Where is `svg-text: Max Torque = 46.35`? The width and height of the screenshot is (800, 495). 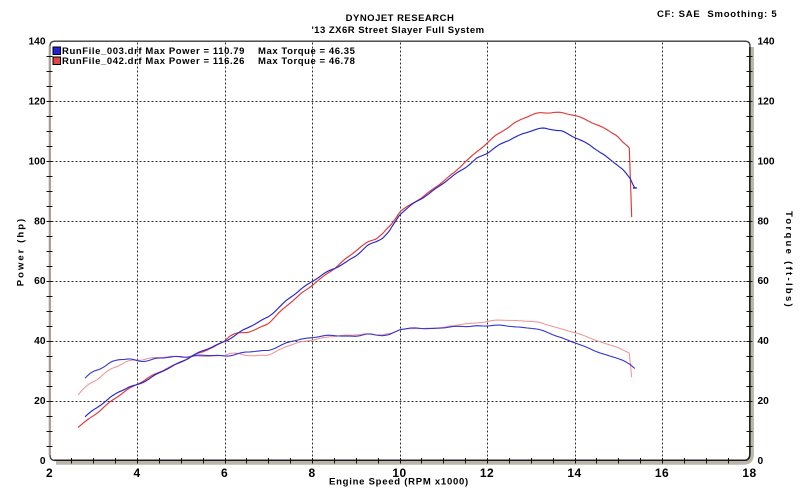
svg-text: Max Torque = 46.35 is located at coordinates (307, 51).